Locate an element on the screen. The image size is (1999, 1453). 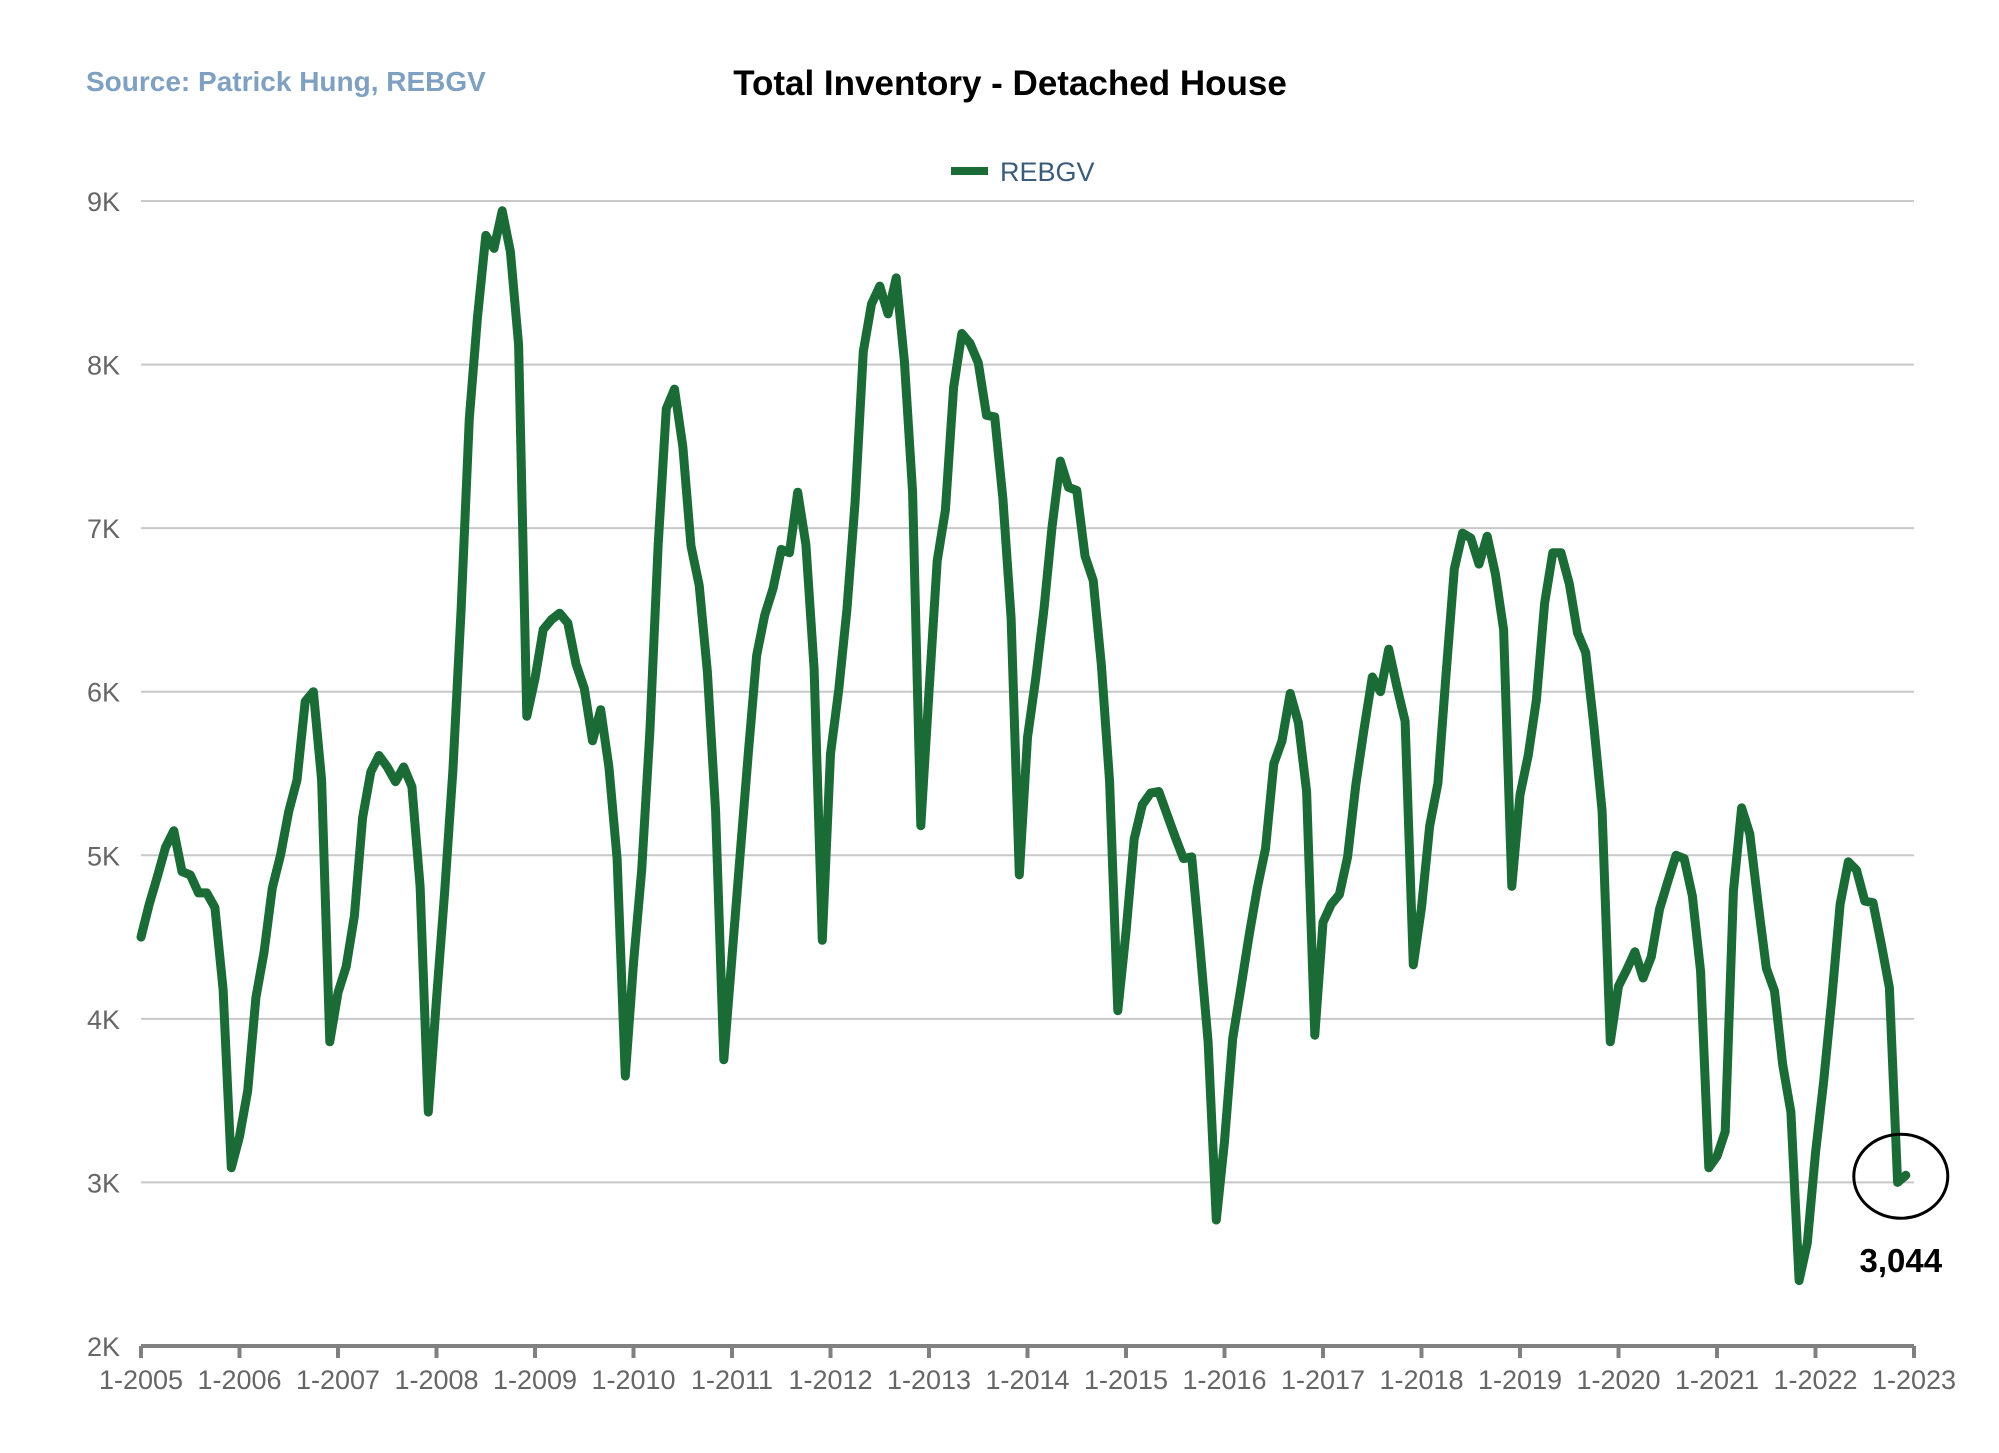
x-tick-label: 1-2007 is located at coordinates (338, 1380).